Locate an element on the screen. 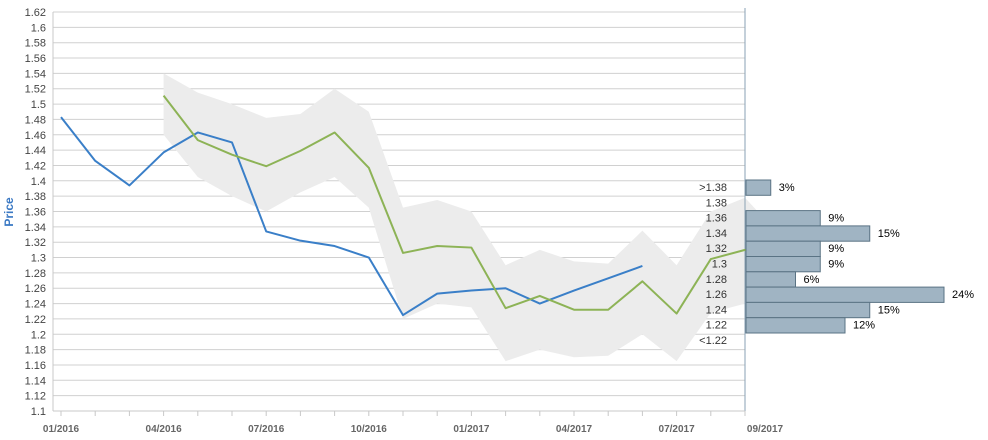  y-tick-label: 1.52 is located at coordinates (35, 90).